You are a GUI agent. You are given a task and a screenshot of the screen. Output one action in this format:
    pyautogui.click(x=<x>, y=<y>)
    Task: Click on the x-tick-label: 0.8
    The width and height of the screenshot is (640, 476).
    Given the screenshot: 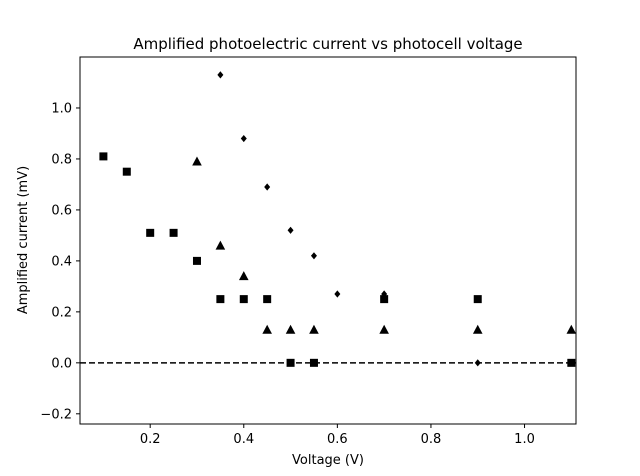 What is the action you would take?
    pyautogui.click(x=431, y=439)
    